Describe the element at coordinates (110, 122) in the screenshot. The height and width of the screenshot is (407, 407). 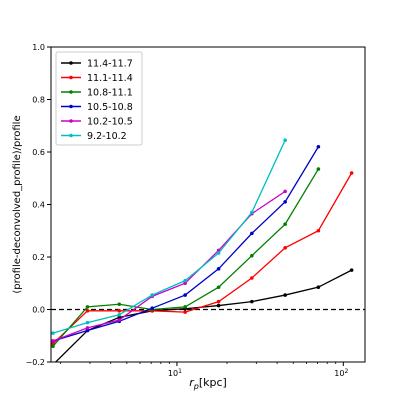
I see `legend-label: 10.2-10.5` at that location.